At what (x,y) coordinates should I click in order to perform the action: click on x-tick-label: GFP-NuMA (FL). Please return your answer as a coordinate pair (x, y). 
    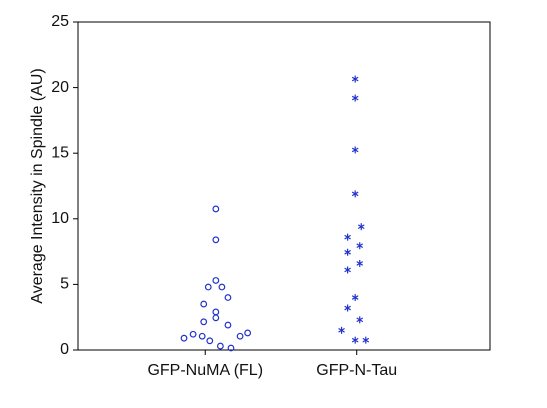
    Looking at the image, I should click on (205, 370).